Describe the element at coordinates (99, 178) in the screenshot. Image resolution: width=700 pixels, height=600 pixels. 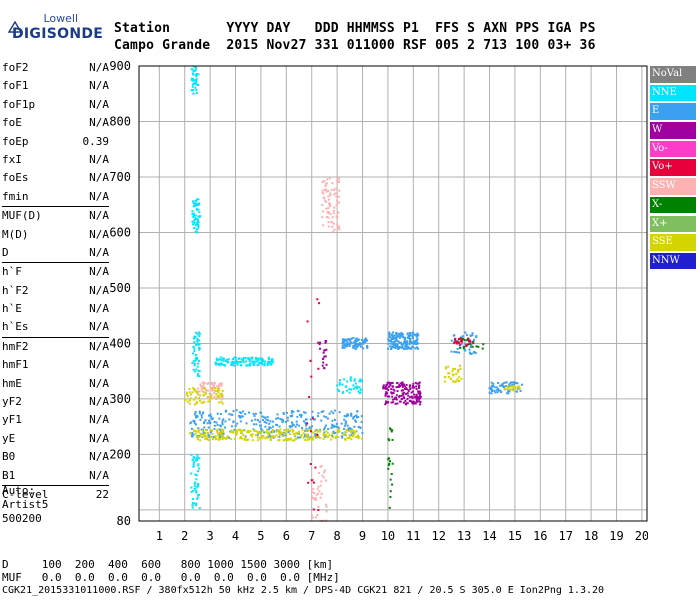
I see `parameter-value: N/A` at that location.